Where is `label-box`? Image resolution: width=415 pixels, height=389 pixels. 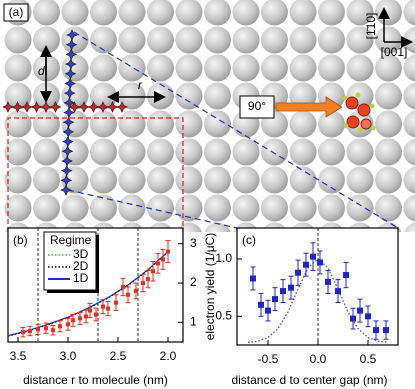
label-box is located at coordinates (16, 12).